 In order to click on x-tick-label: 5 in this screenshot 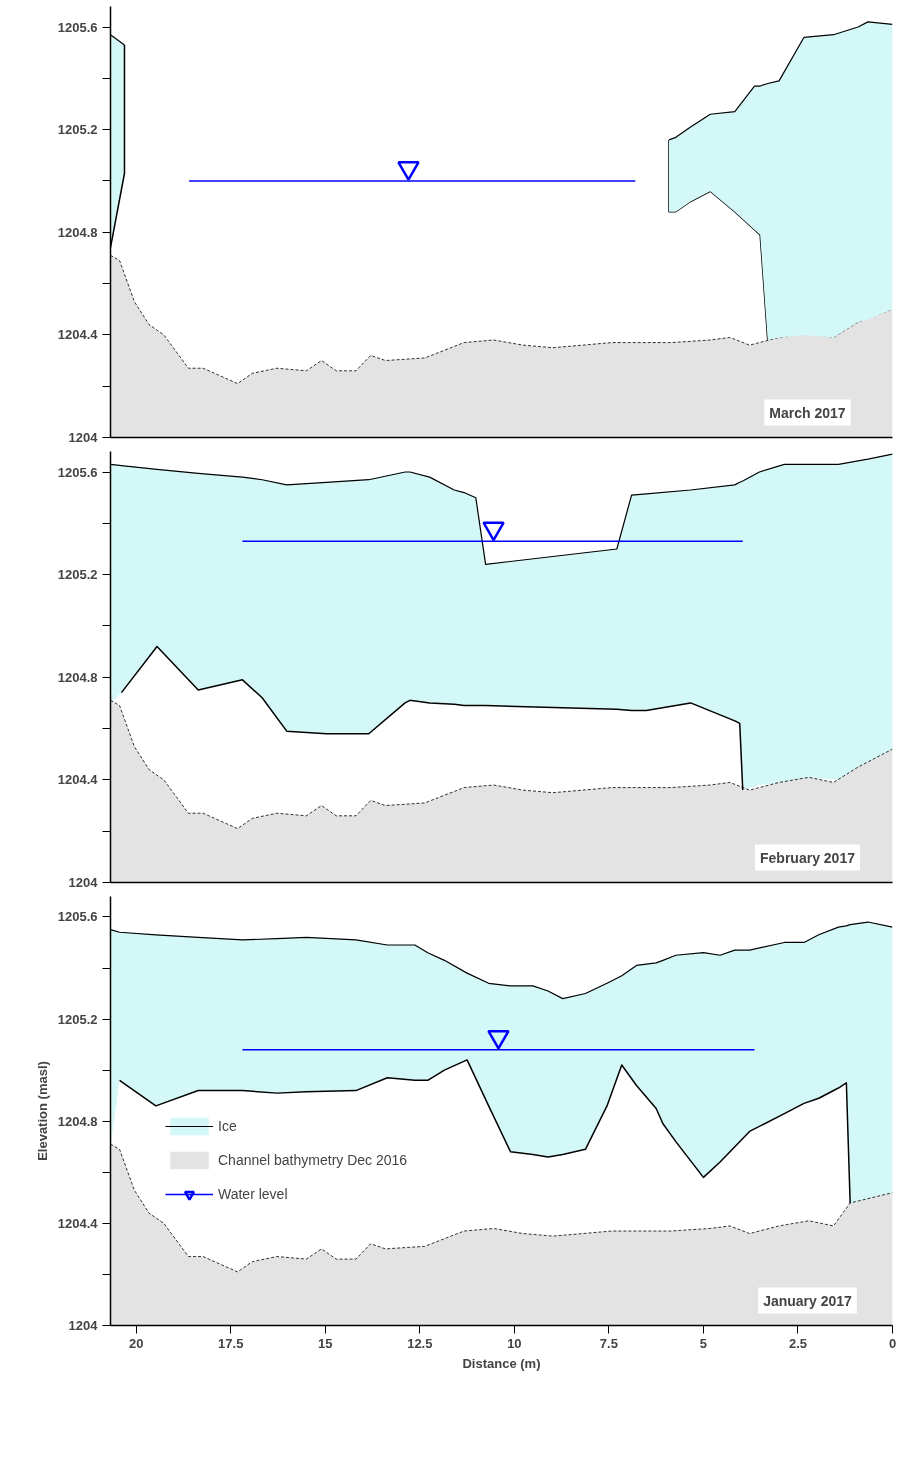, I will do `click(703, 1343)`.